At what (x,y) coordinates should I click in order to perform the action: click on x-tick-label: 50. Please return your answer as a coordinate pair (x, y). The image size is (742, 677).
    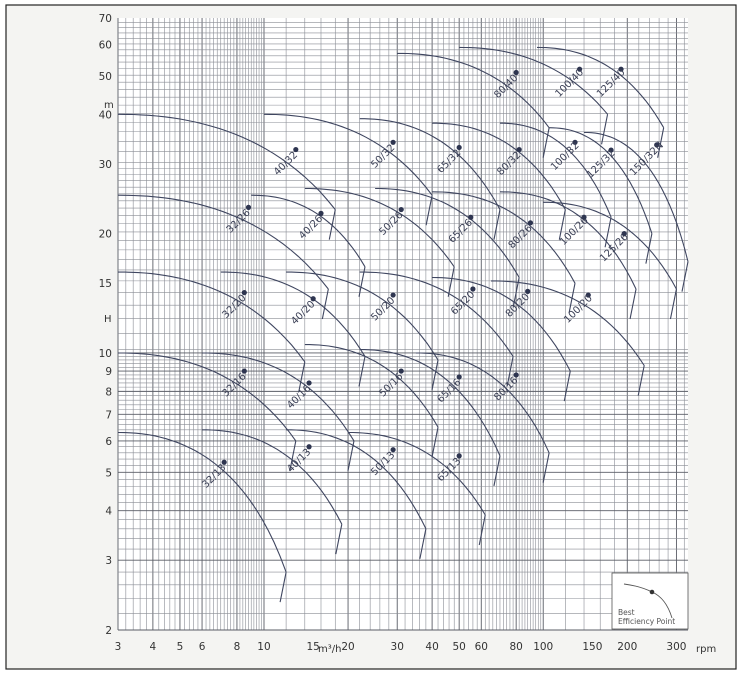
    Looking at the image, I should click on (458, 647).